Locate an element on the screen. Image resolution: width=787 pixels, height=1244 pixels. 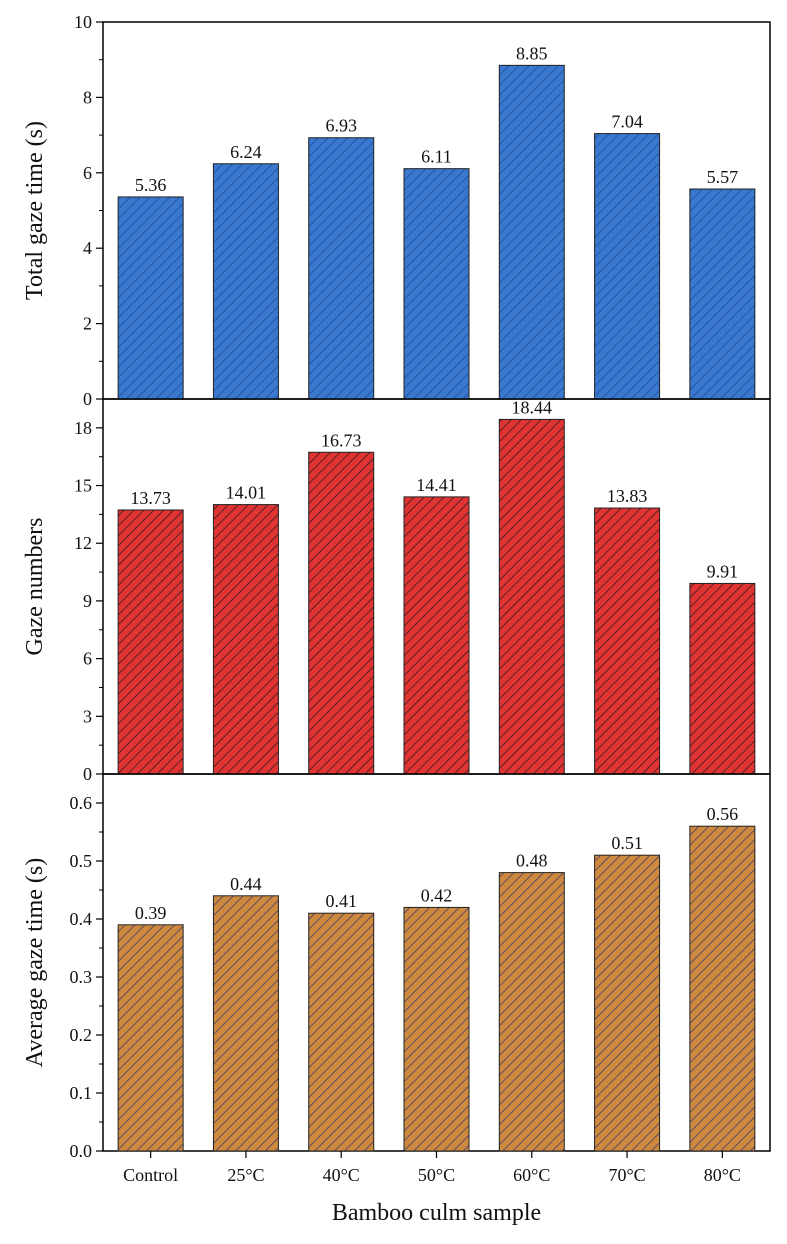
data-label: 0.41 is located at coordinates (341, 901).